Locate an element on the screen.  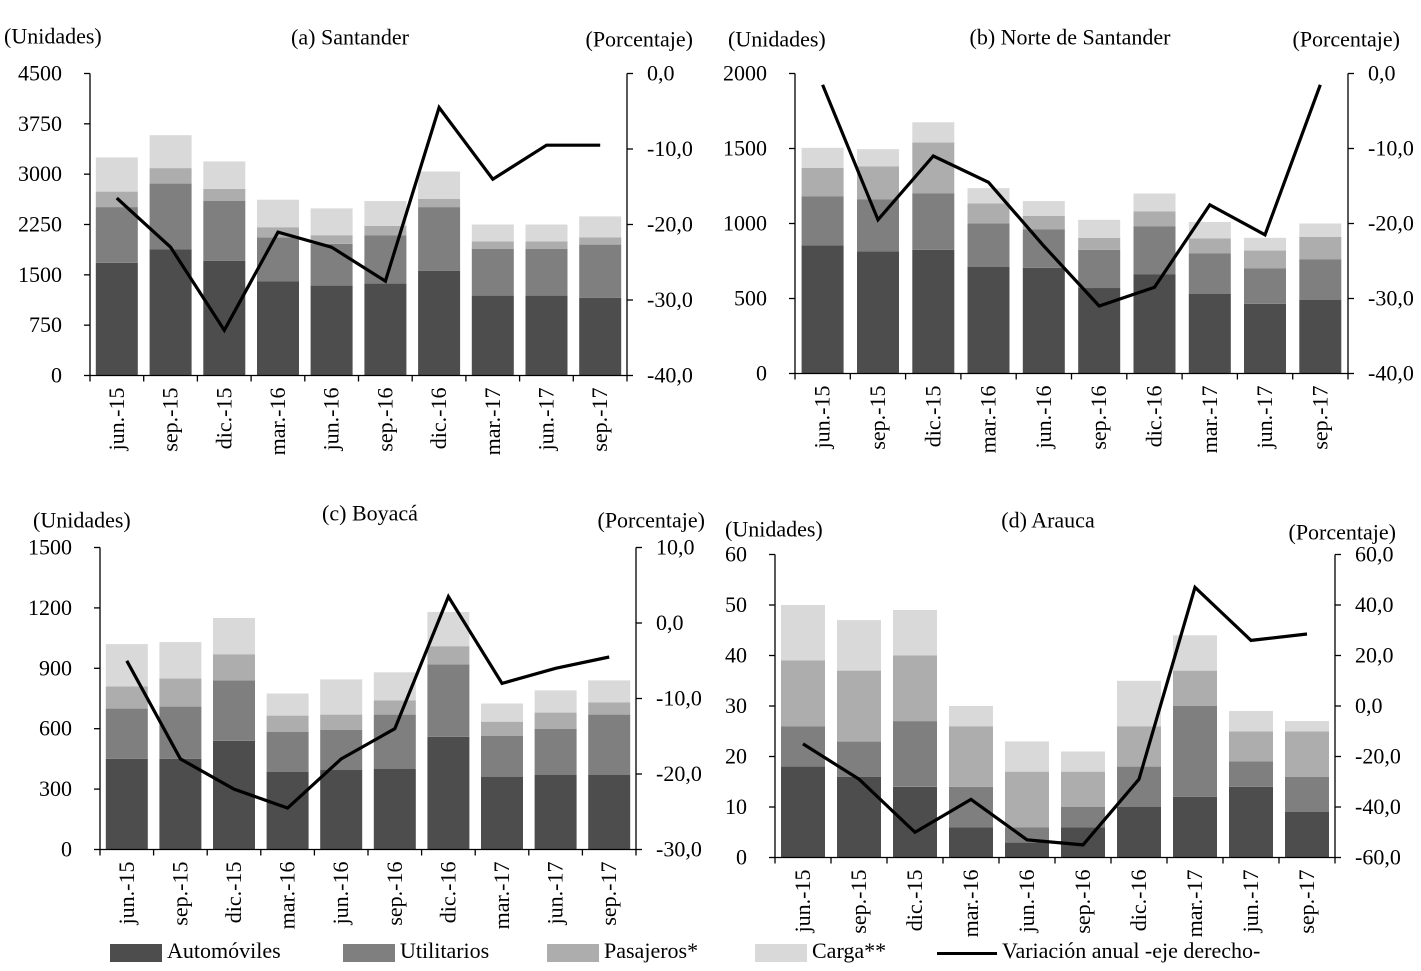
panel-2-x-tick-label: jun.-15 is located at coordinates (822, 418).